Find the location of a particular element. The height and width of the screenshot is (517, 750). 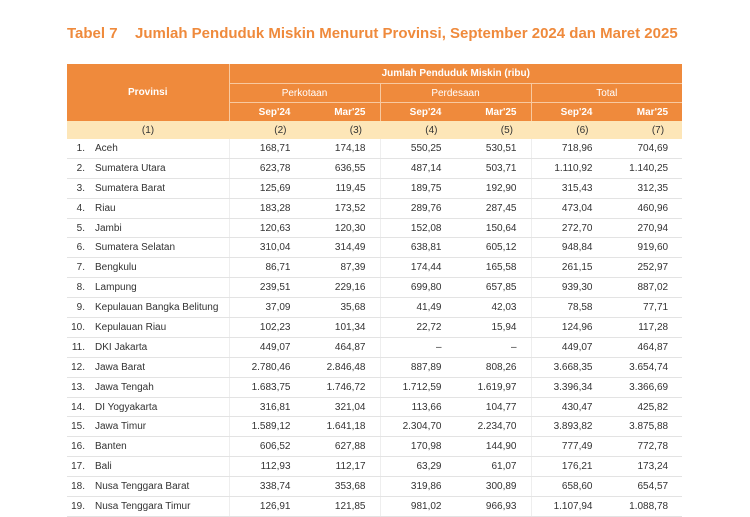

row-number: 16. is located at coordinates (81, 447).